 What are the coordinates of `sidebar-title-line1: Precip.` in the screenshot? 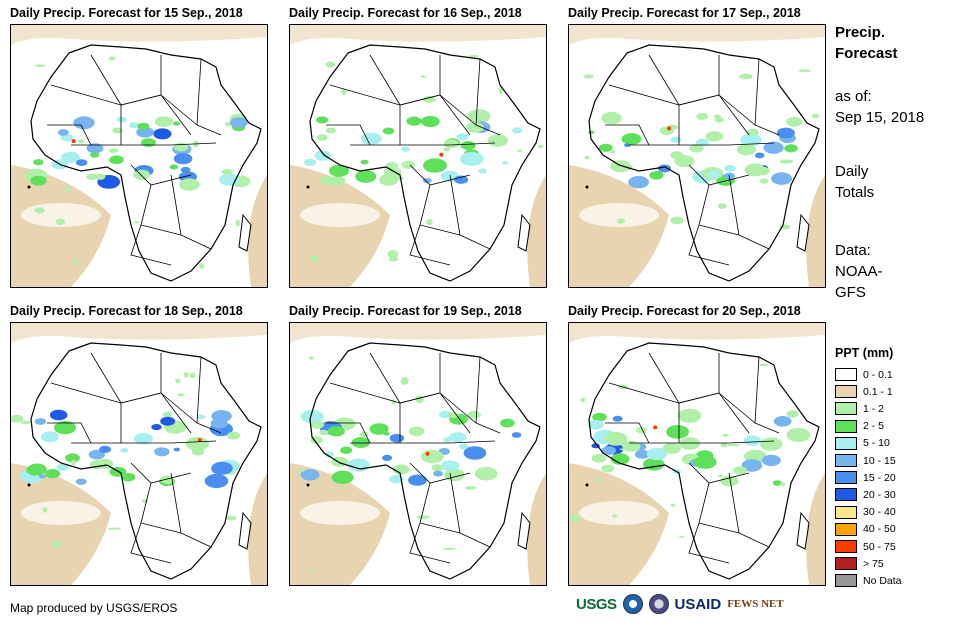 It's located at (860, 32).